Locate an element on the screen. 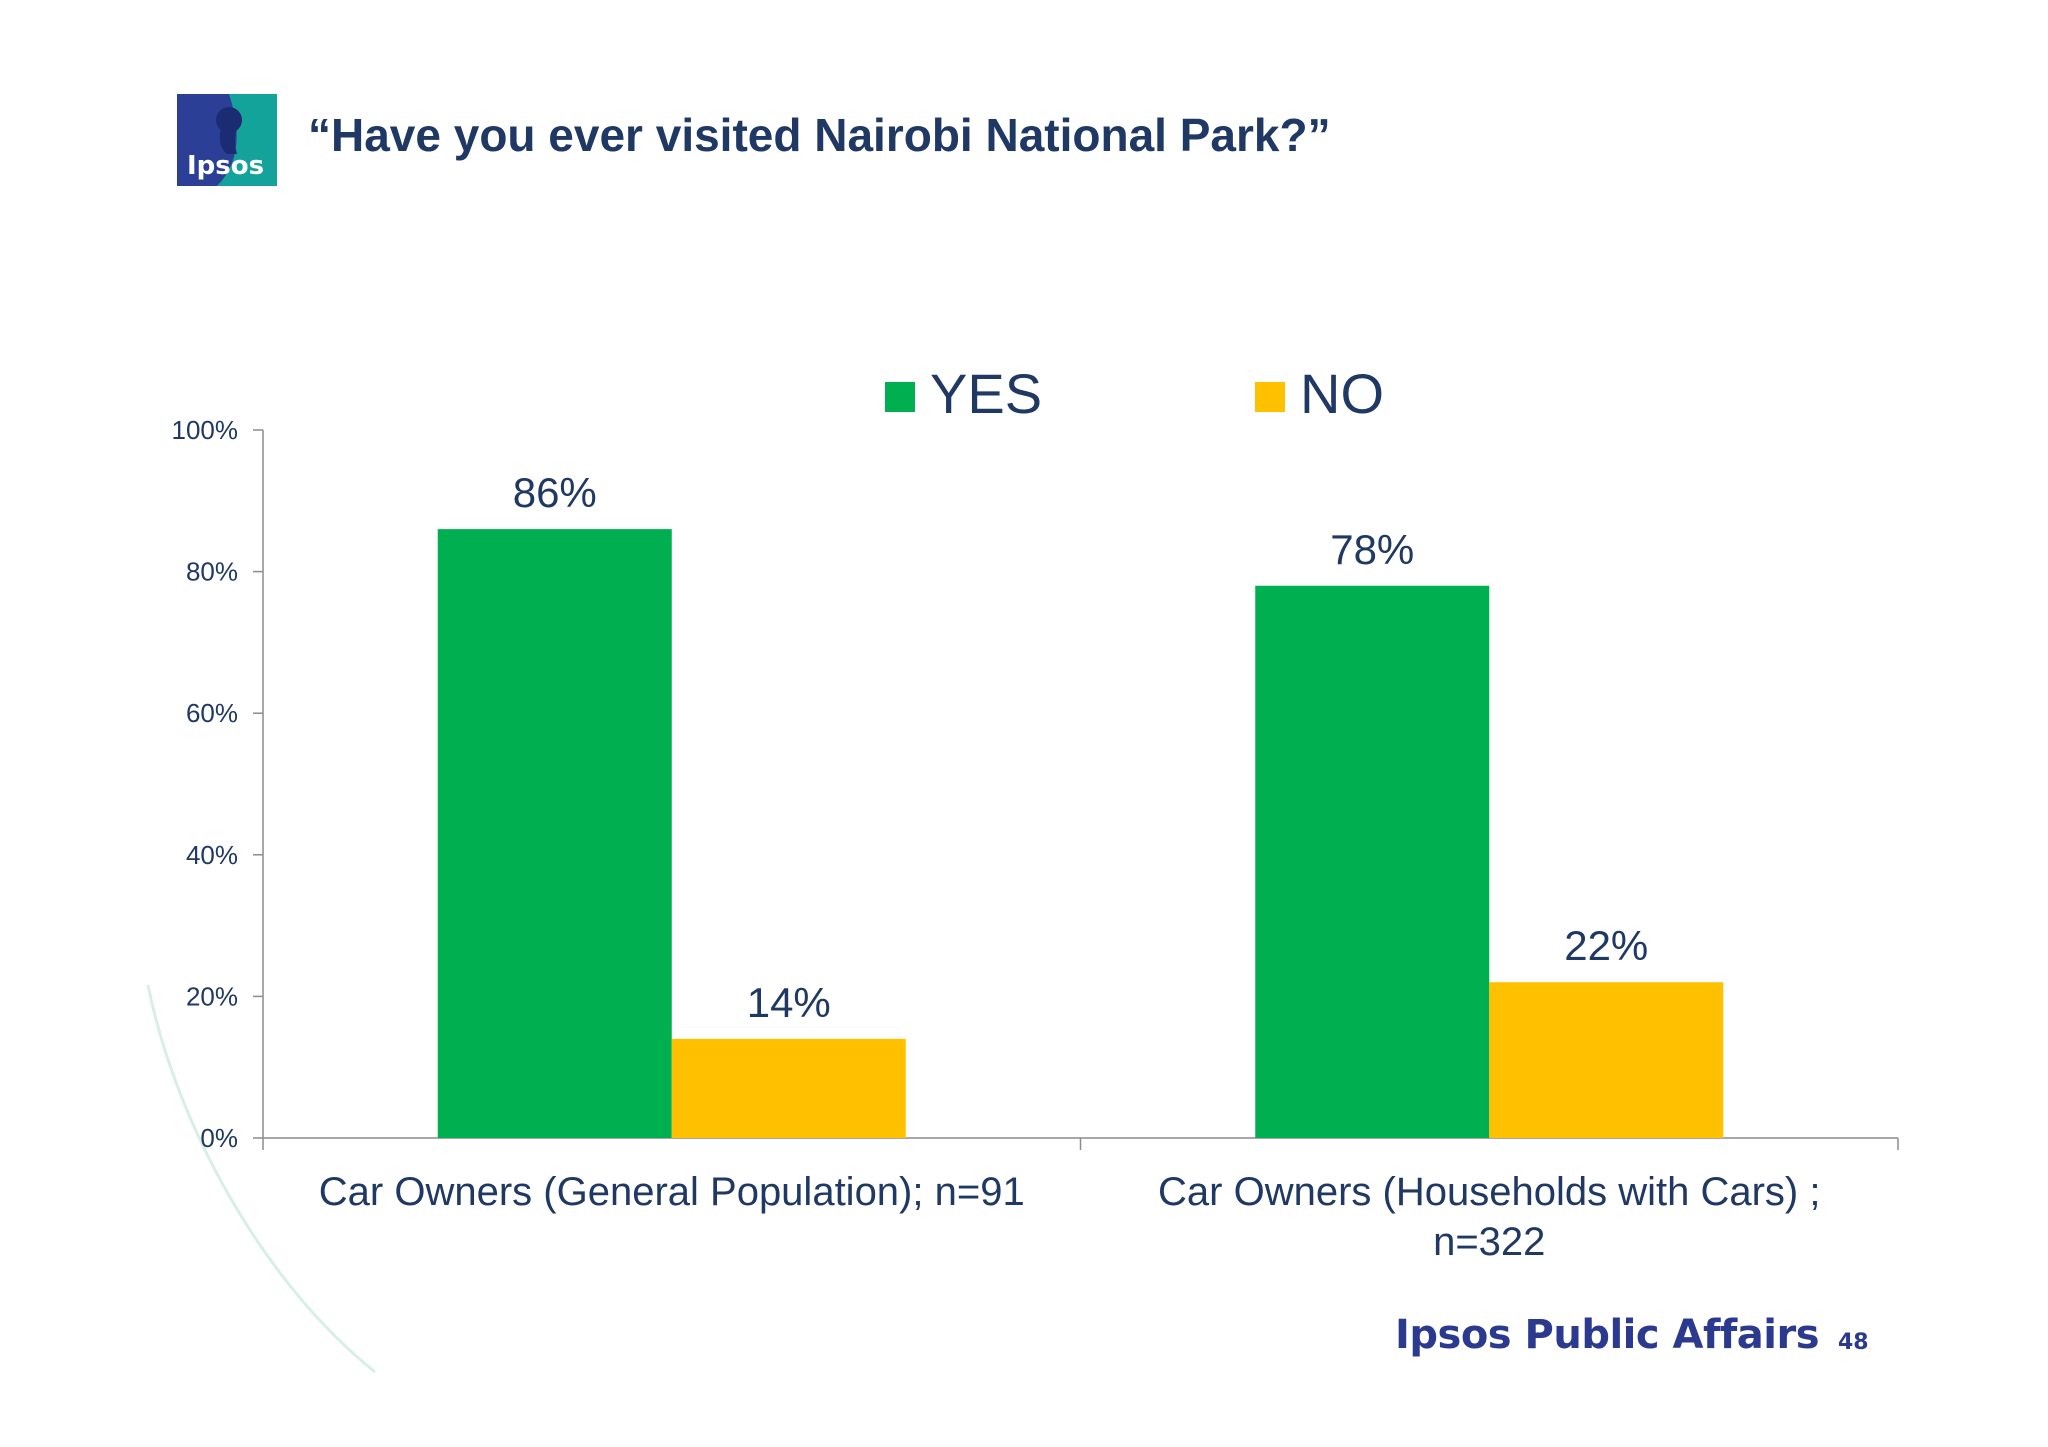 The width and height of the screenshot is (2048, 1447). footer-brand: Ipsos Public Affairs is located at coordinates (1607, 1335).